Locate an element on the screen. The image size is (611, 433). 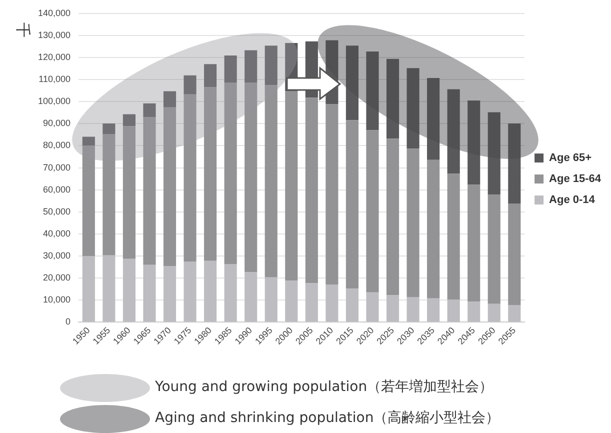
y-tick-label: 50,000 is located at coordinates (57, 211).